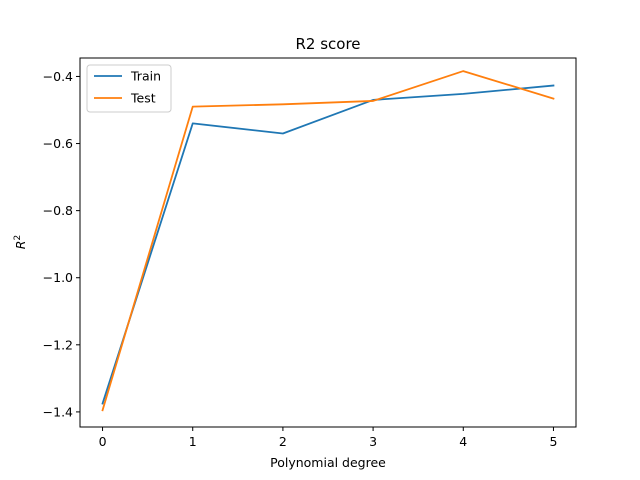 The width and height of the screenshot is (640, 480). Describe the element at coordinates (283, 441) in the screenshot. I see `x-tick-label: 2` at that location.